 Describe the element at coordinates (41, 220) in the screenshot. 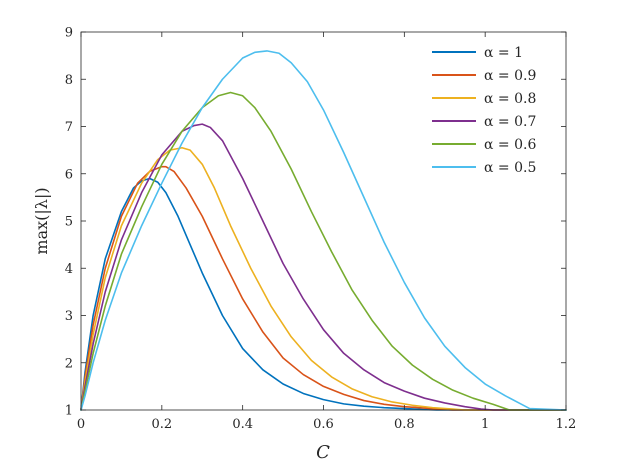

I see `y-axis-label: max(|λ|)` at that location.